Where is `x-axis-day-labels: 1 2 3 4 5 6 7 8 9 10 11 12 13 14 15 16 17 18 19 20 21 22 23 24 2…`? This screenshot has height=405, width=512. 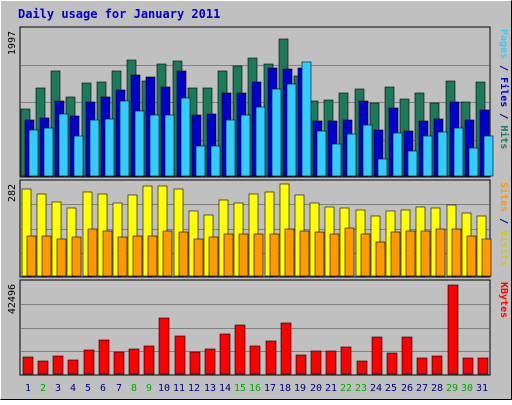
x-axis-day-labels: 1 2 3 4 5 6 7 8 9 10 11 12 13 14 15 16 17 18 19 20 21 22 23 24 2… is located at coordinates (256, 388).